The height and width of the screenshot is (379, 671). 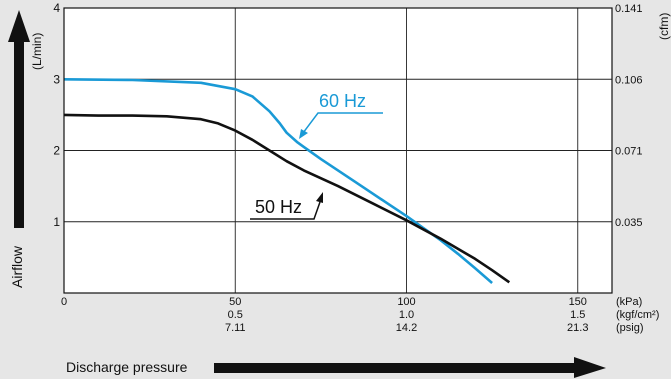 I want to click on y-tick-label: 3, so click(x=56, y=79).